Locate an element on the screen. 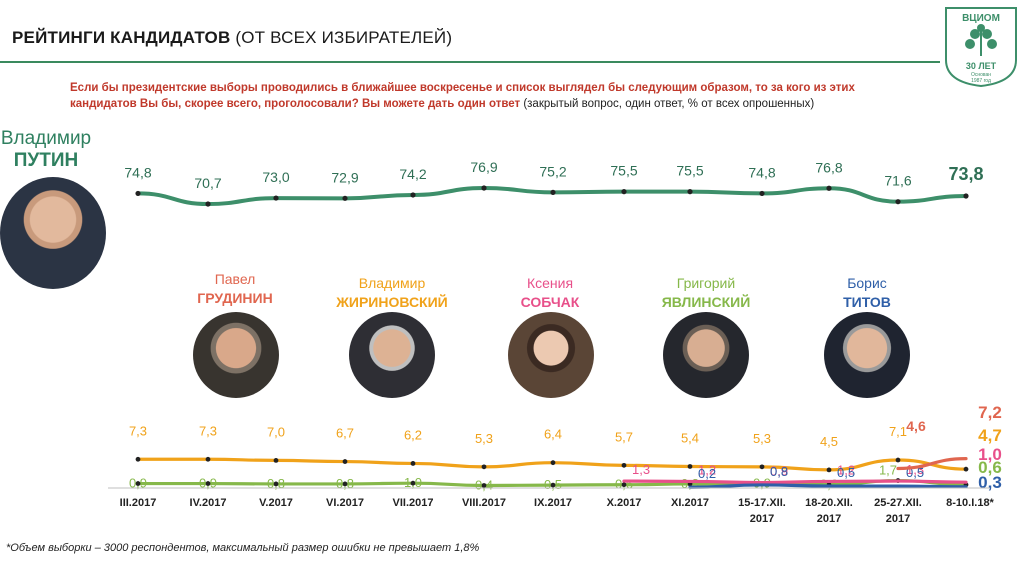 The height and width of the screenshot is (576, 1024). putin-value-label: 74,2 is located at coordinates (412, 174).